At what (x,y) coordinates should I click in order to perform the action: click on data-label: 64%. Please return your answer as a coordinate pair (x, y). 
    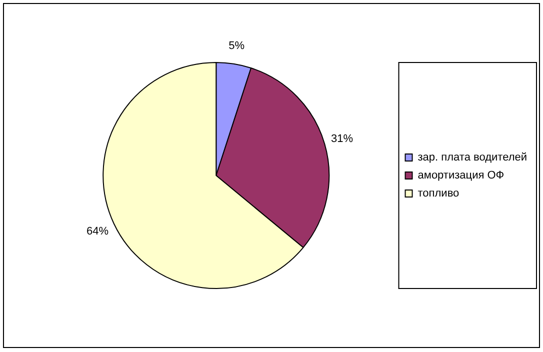
    Looking at the image, I should click on (97, 231).